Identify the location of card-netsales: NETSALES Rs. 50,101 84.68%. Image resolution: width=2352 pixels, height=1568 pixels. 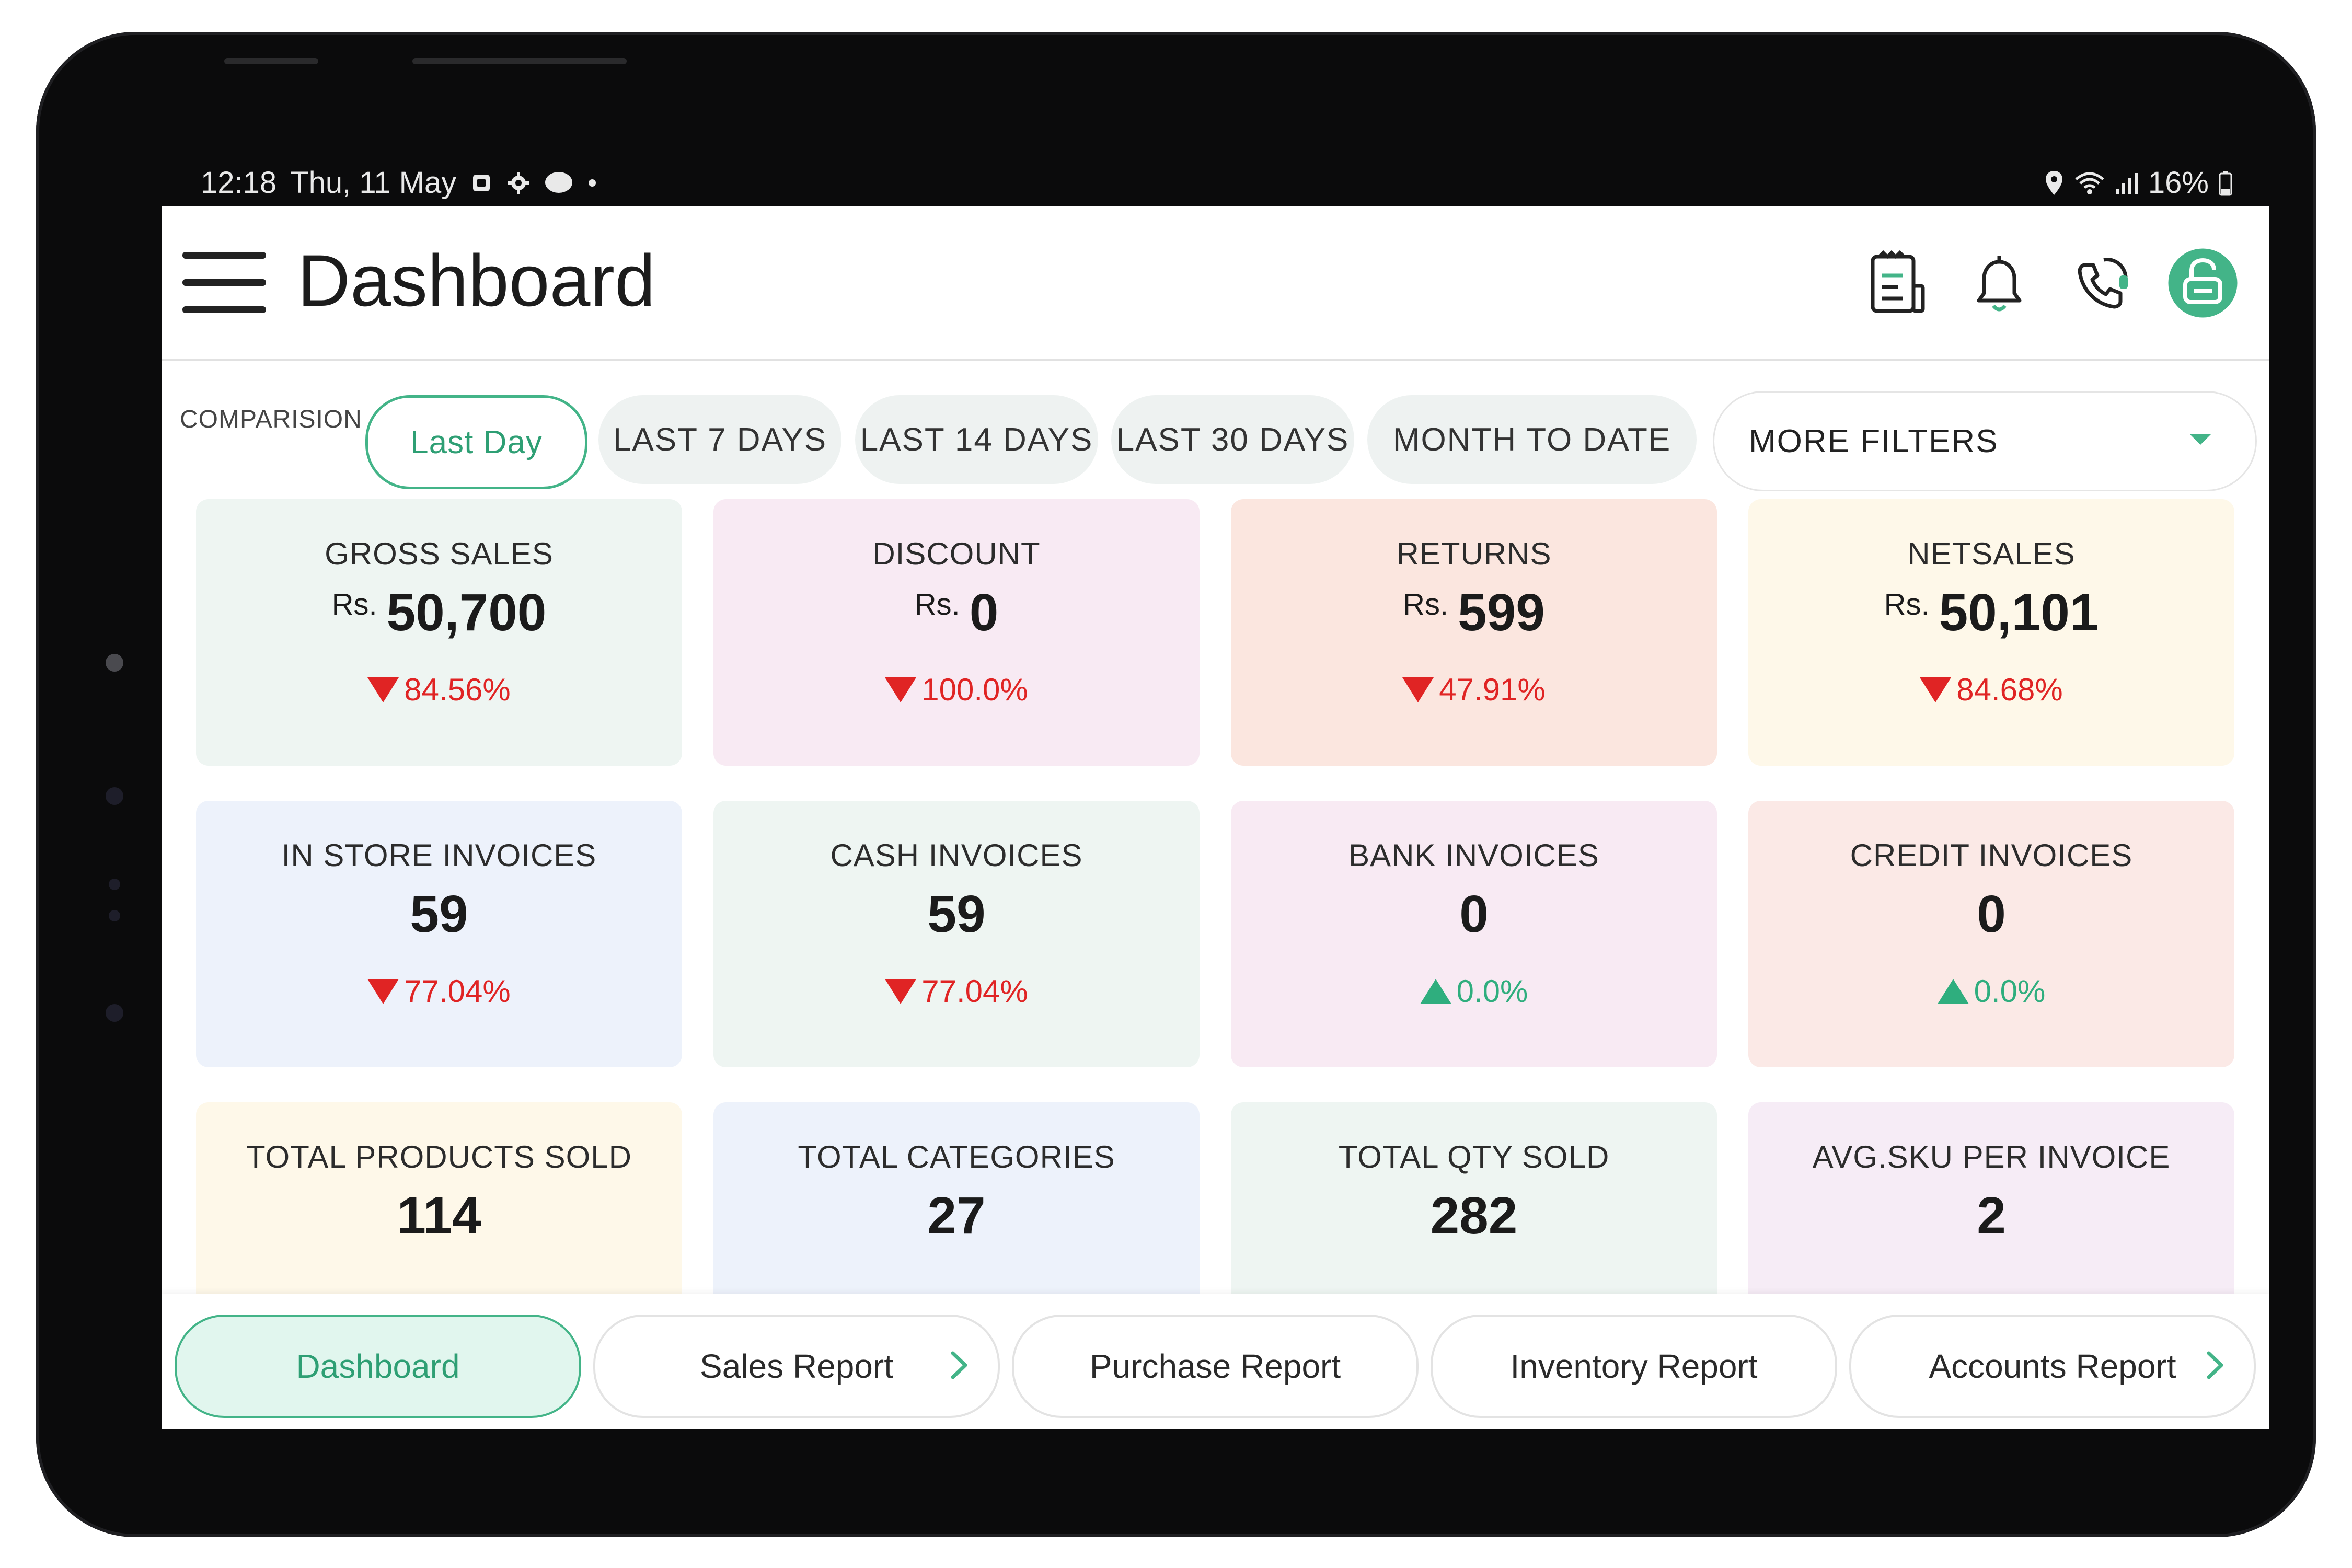
(1991, 632).